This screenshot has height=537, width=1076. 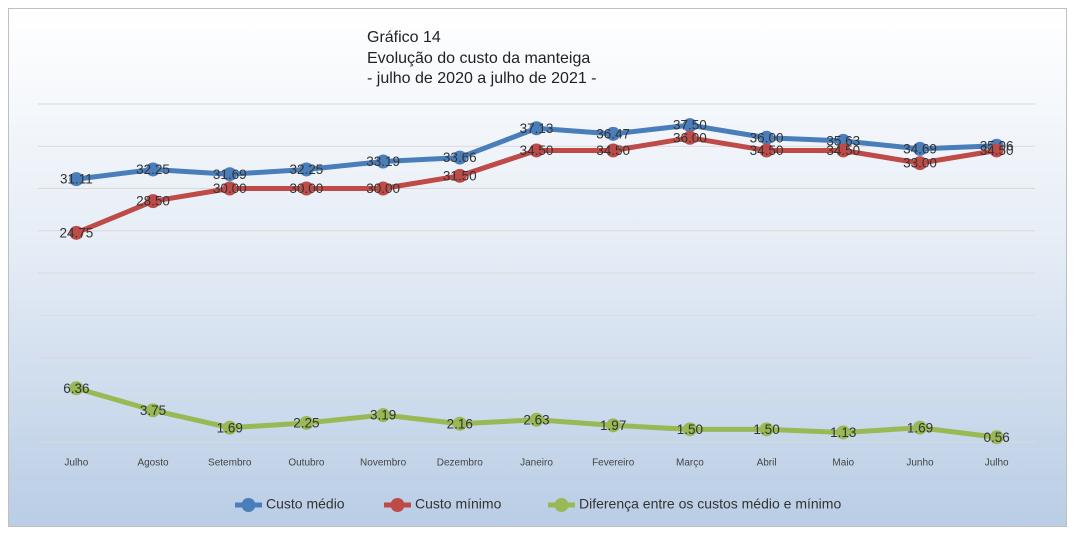 I want to click on data-label: 37.50, so click(x=690, y=125).